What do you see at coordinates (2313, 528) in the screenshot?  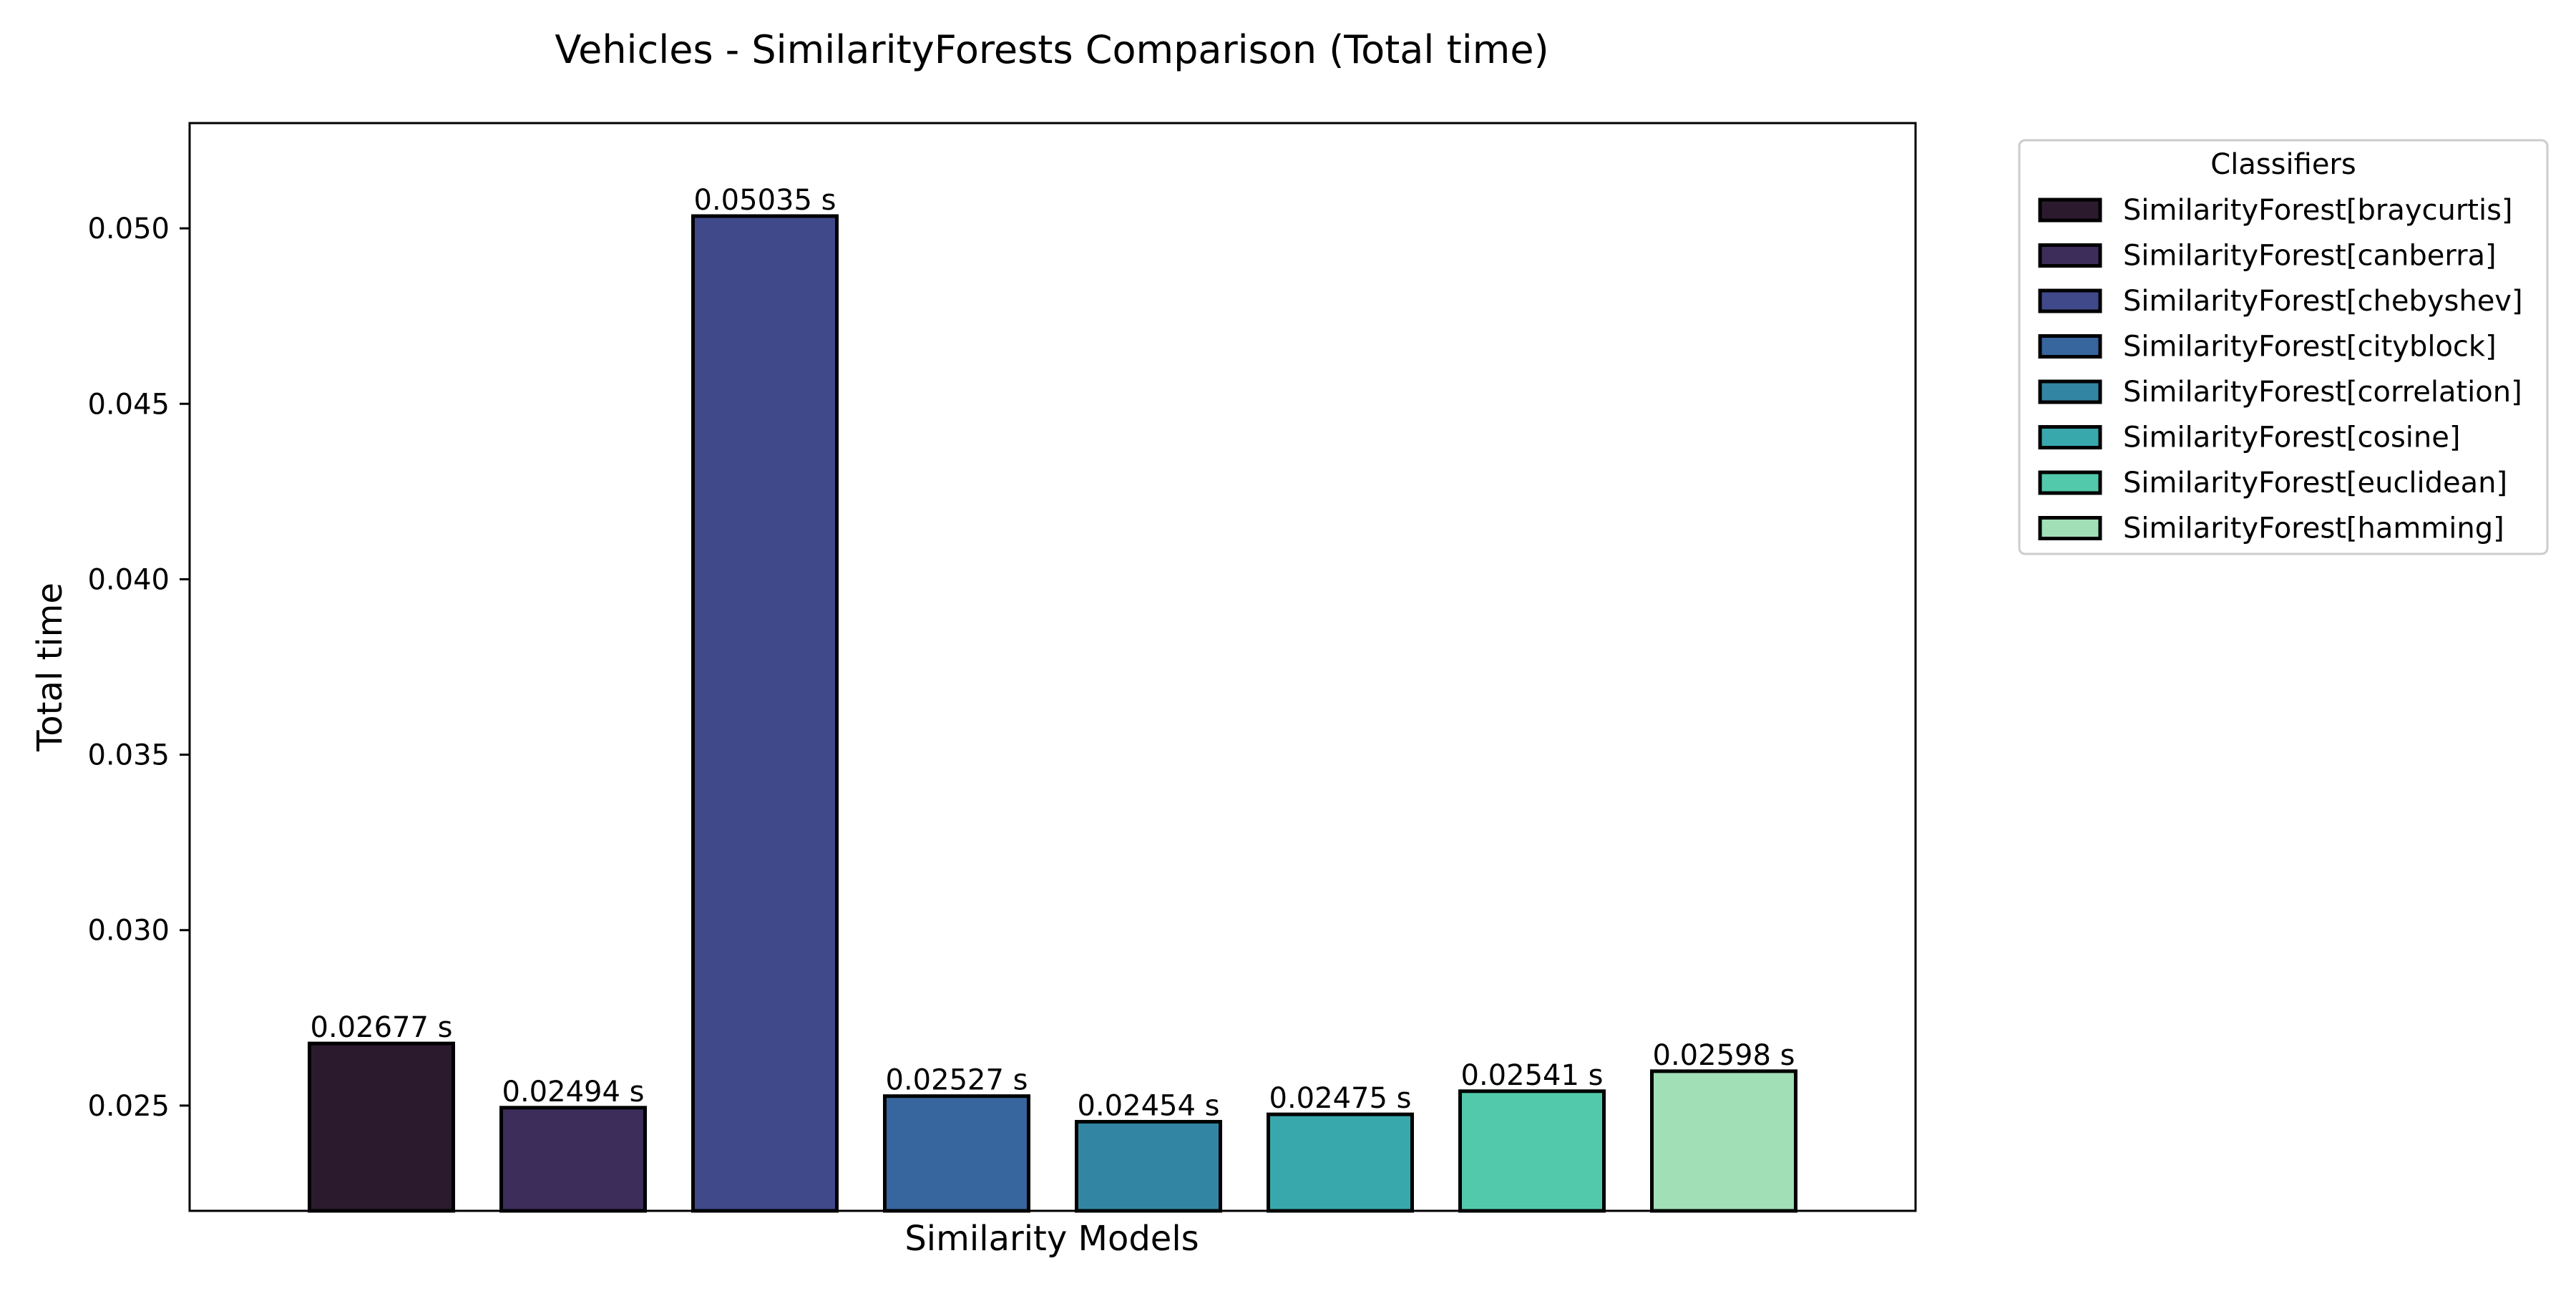 I see `legend-label: SimilarityForest[hamming]` at bounding box center [2313, 528].